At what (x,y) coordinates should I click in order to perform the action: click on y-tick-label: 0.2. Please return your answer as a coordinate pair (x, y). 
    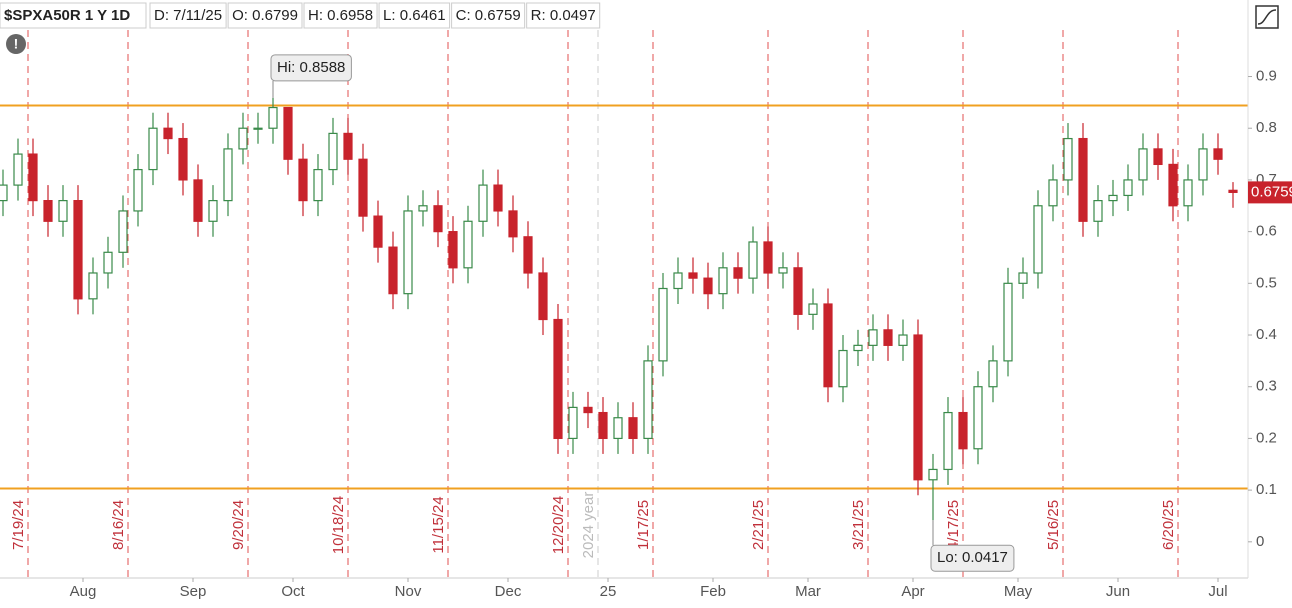
    Looking at the image, I should click on (1266, 437).